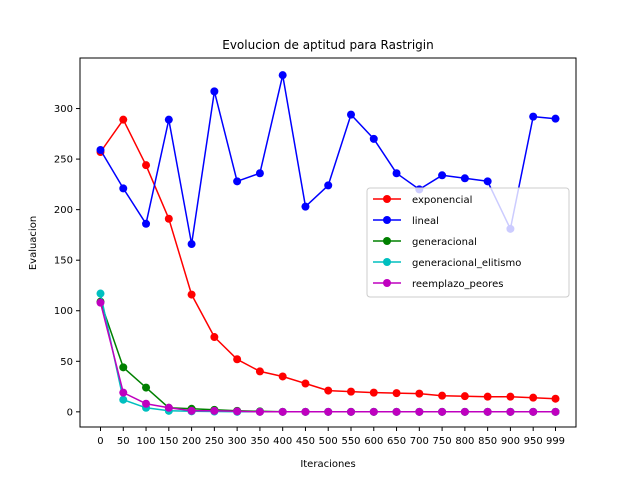  I want to click on y-tick-label: 250, so click(63, 160).